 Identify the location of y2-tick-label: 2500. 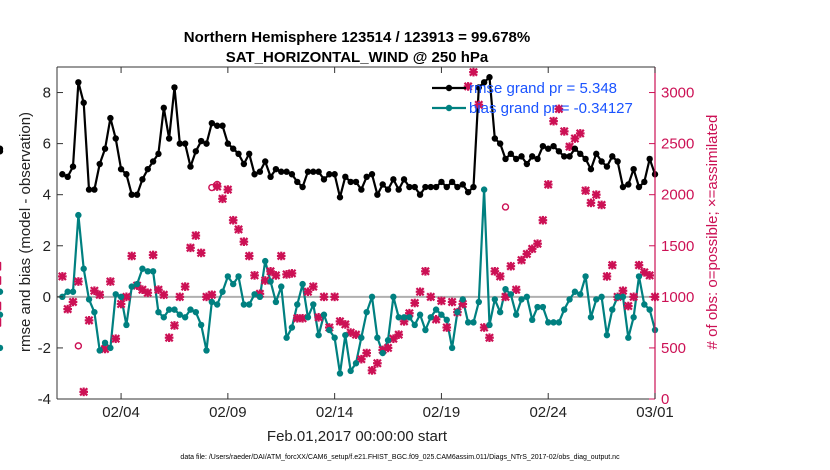
(677, 144).